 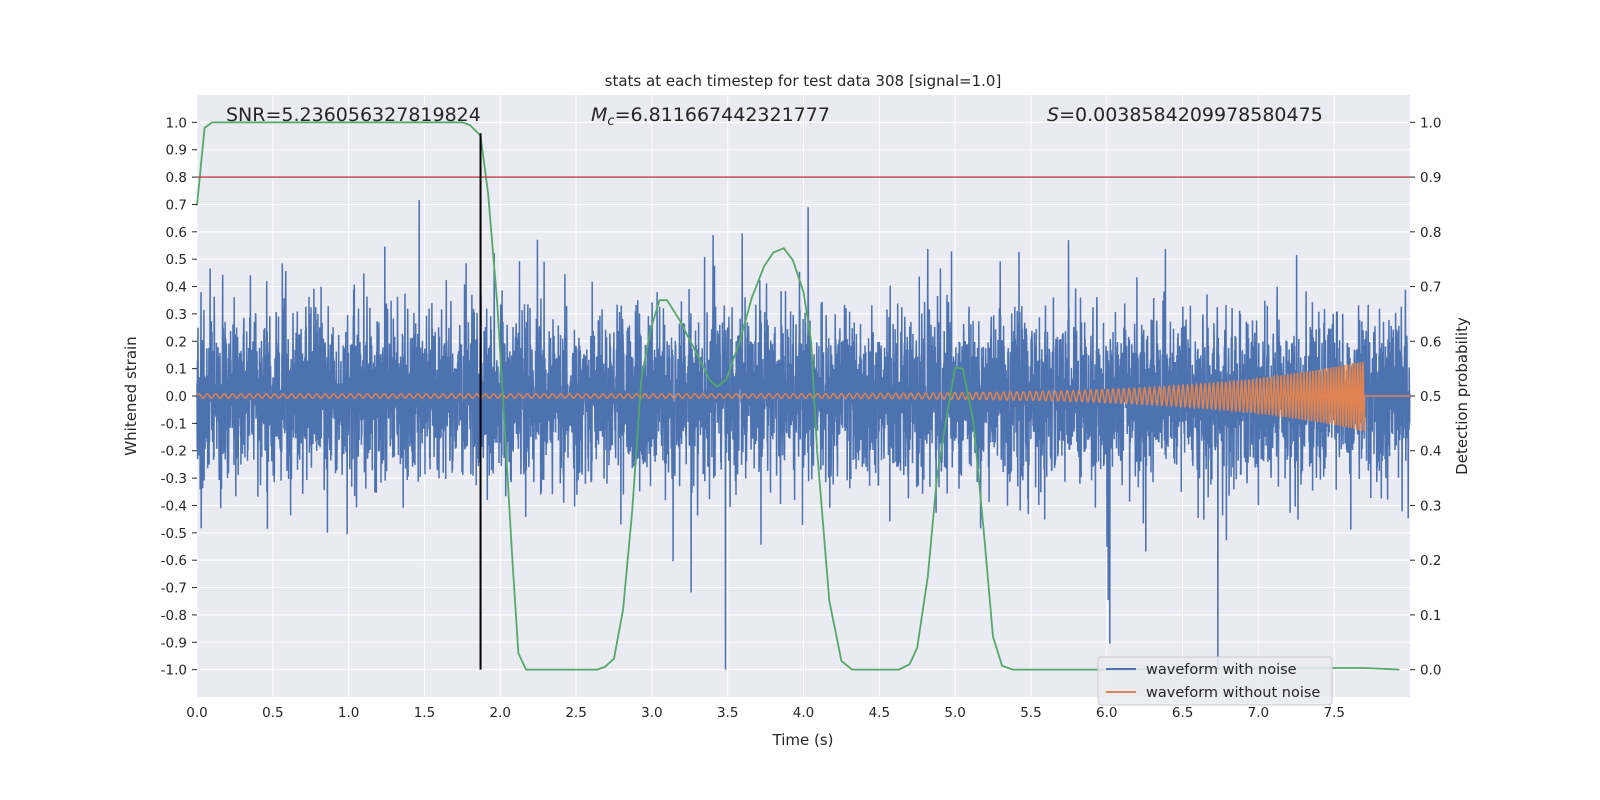 What do you see at coordinates (272, 713) in the screenshot?
I see `x-tick-label: 0.5` at bounding box center [272, 713].